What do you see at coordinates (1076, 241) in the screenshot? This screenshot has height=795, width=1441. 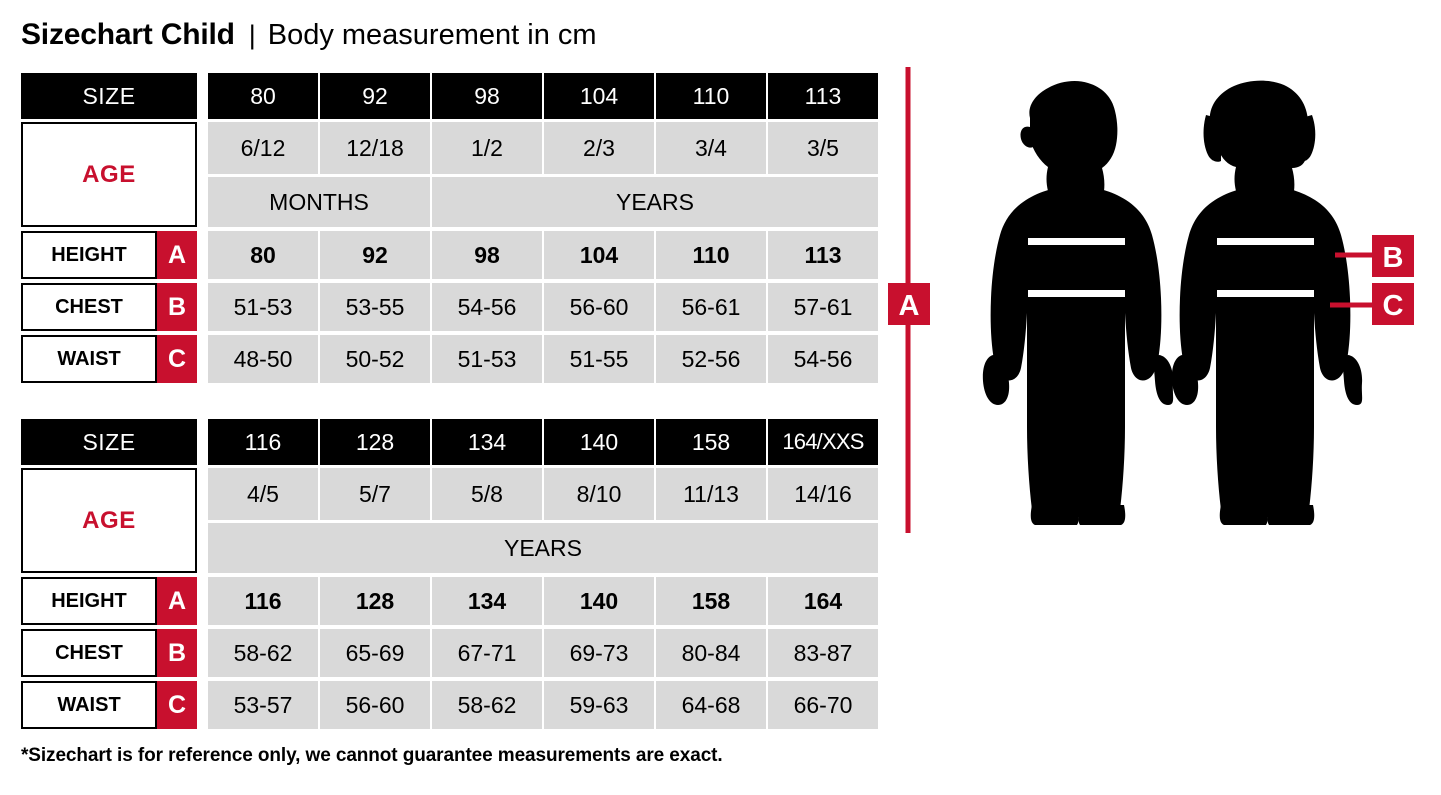 I see `chest-band-boy` at bounding box center [1076, 241].